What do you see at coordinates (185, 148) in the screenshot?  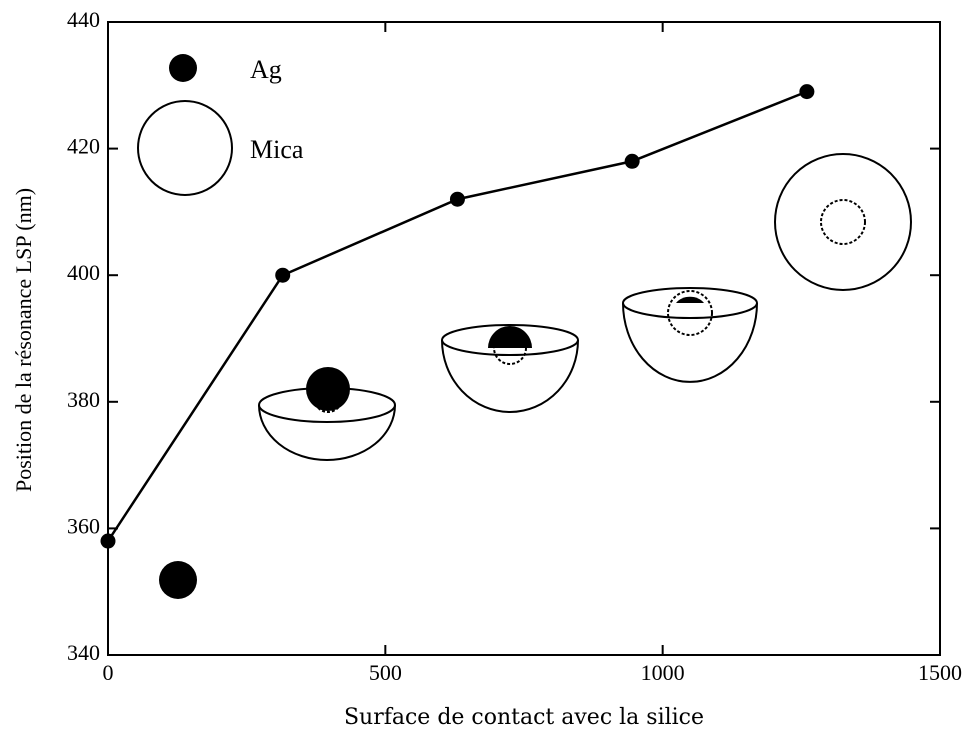 I see `legend-symbol-mica` at bounding box center [185, 148].